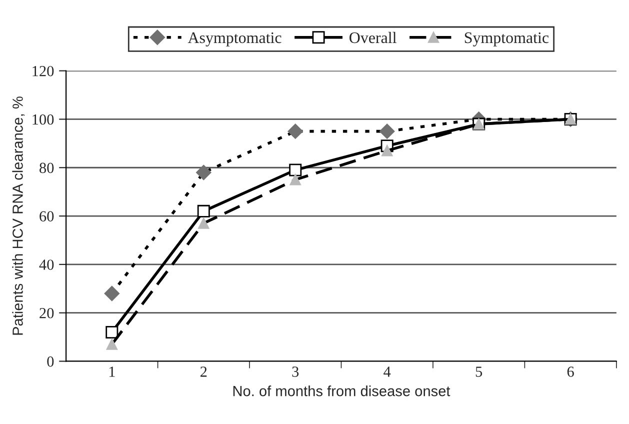  What do you see at coordinates (235, 39) in the screenshot?
I see `legend-label: Asymptomatic` at bounding box center [235, 39].